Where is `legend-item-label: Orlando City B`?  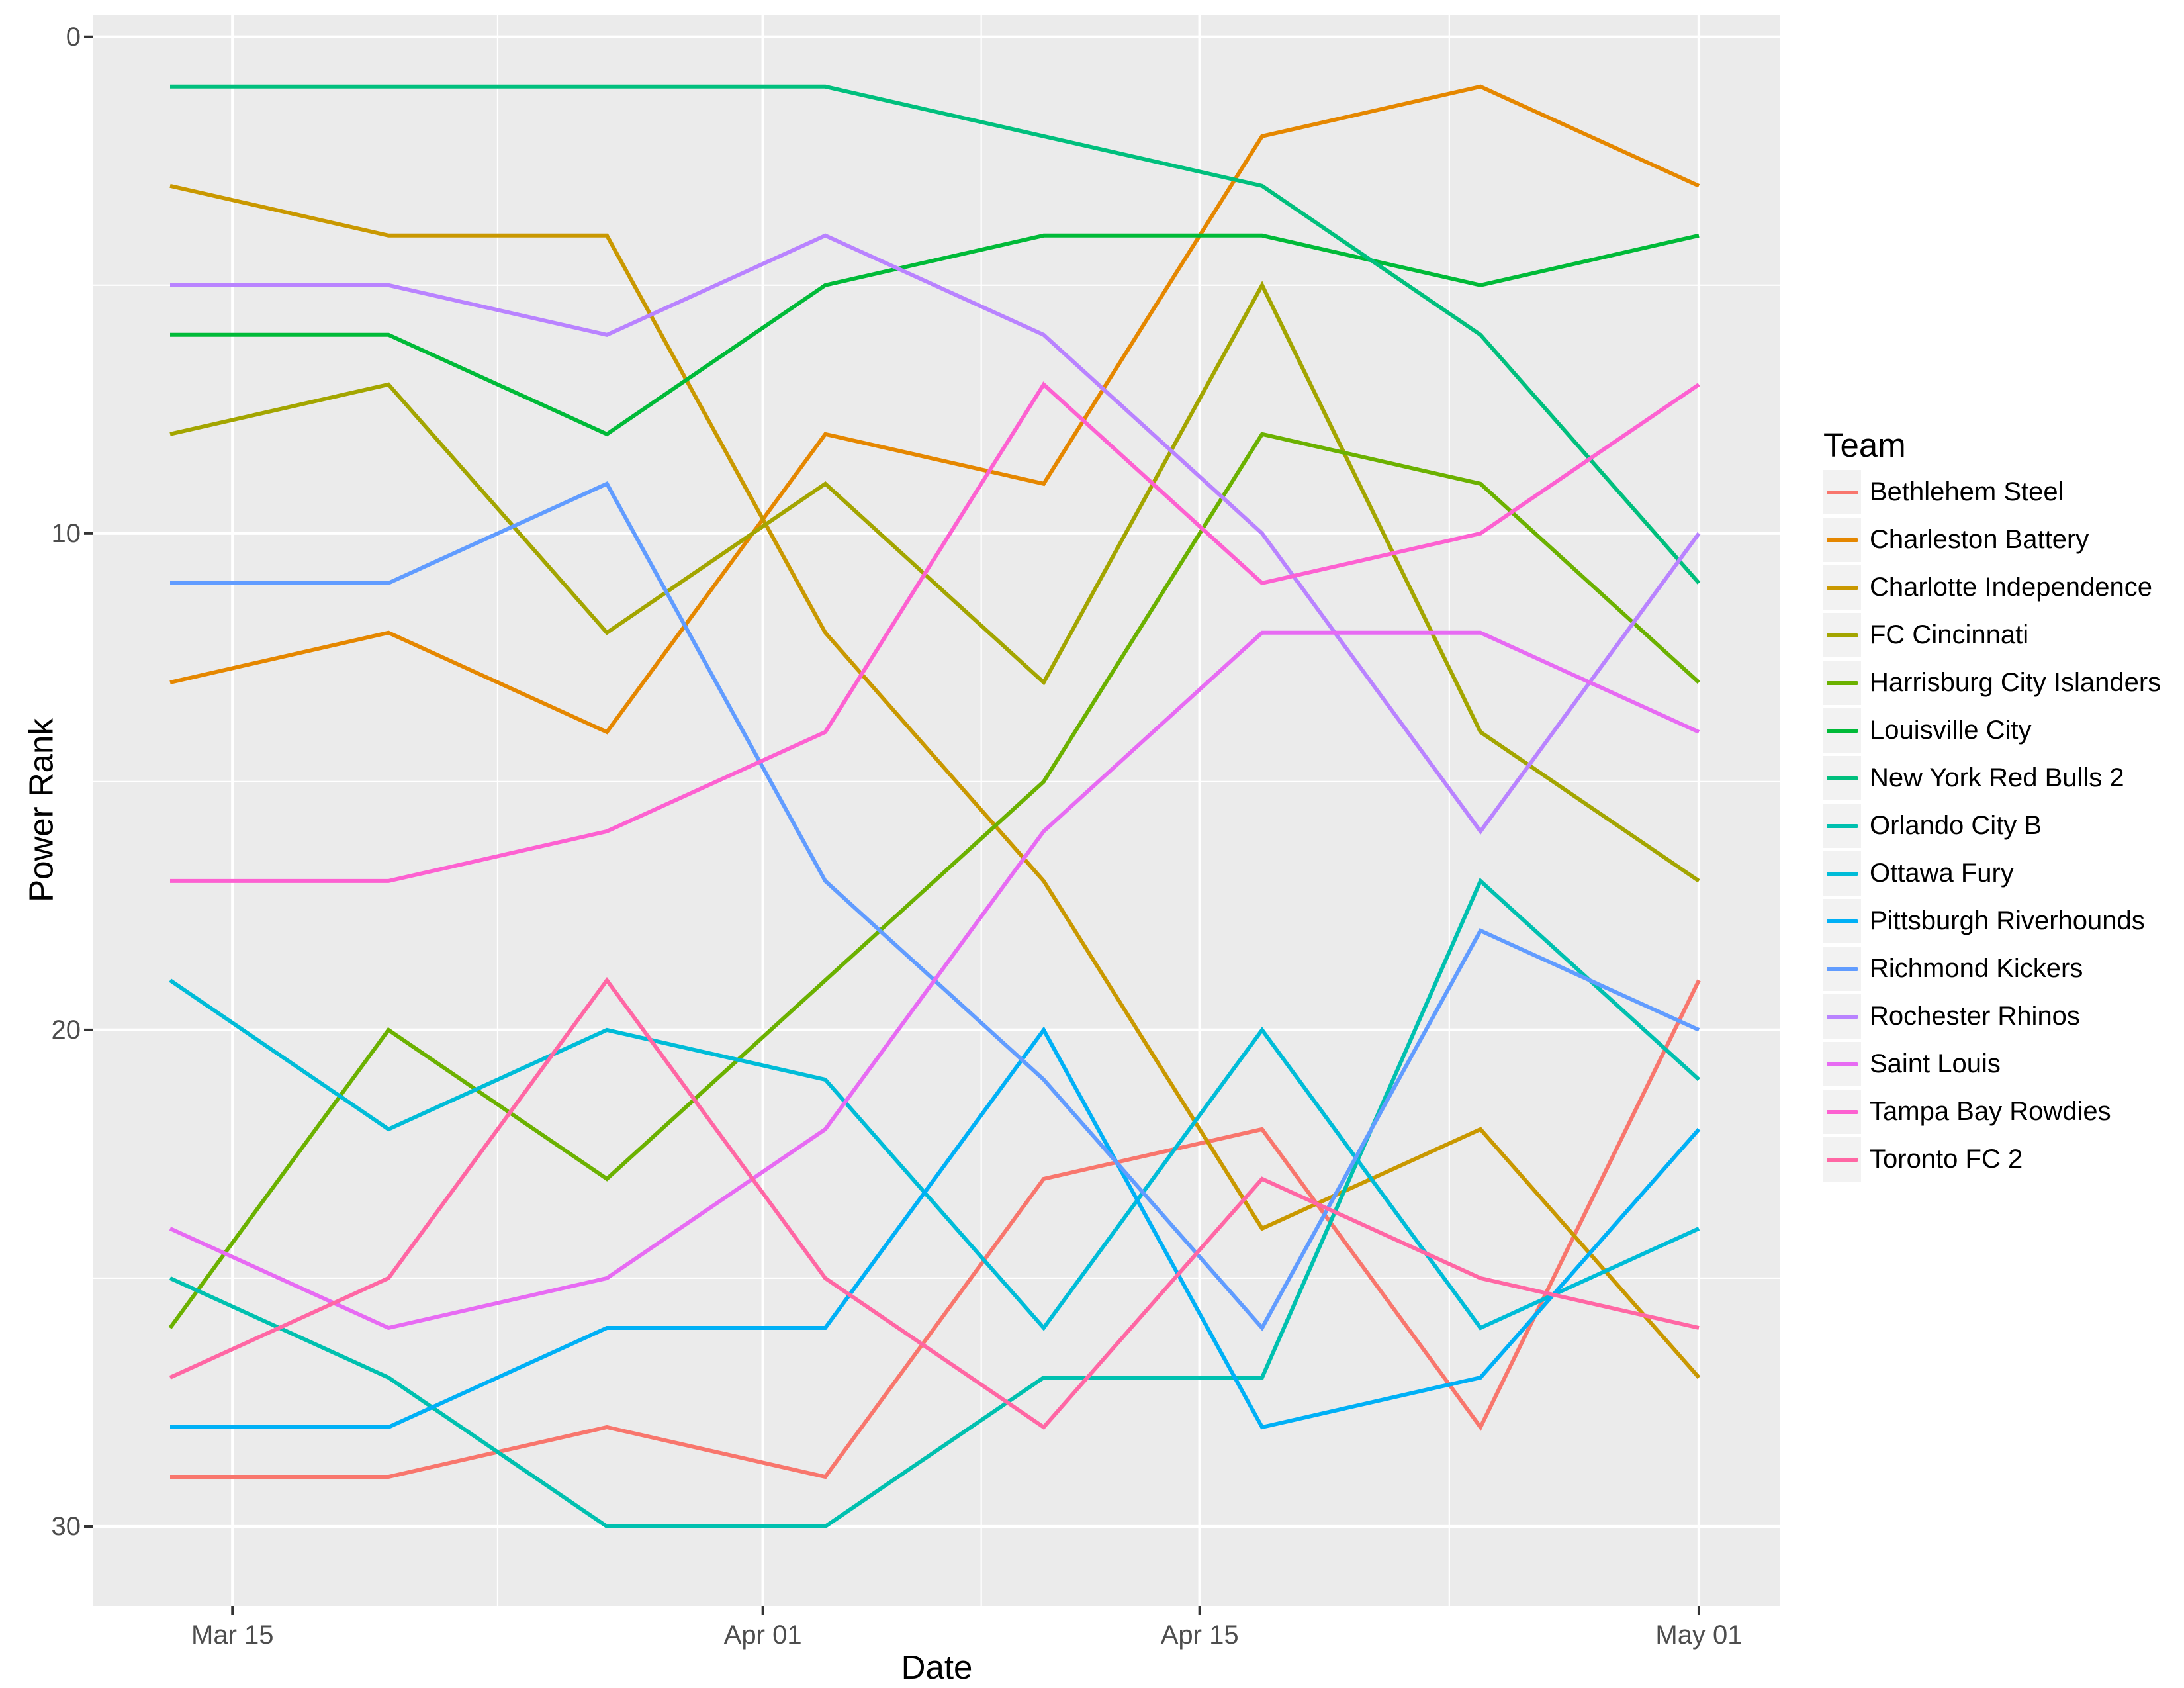 legend-item-label: Orlando City B is located at coordinates (1956, 825).